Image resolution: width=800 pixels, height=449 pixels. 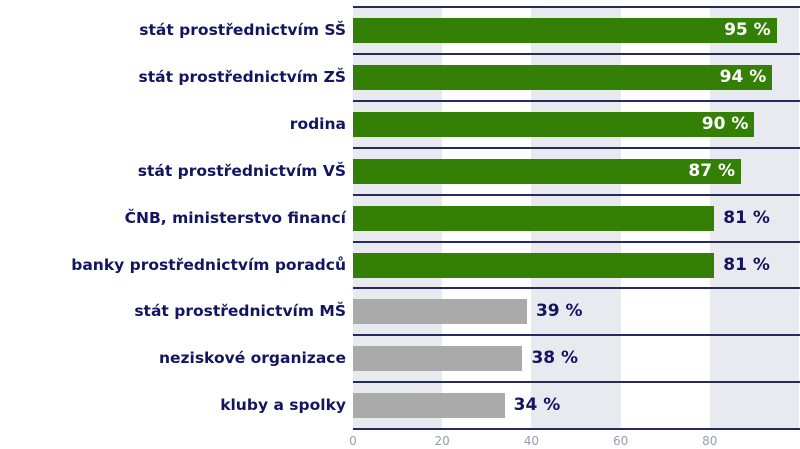 I want to click on category-label: ČNB, ministerstvo financí, so click(x=235, y=217).